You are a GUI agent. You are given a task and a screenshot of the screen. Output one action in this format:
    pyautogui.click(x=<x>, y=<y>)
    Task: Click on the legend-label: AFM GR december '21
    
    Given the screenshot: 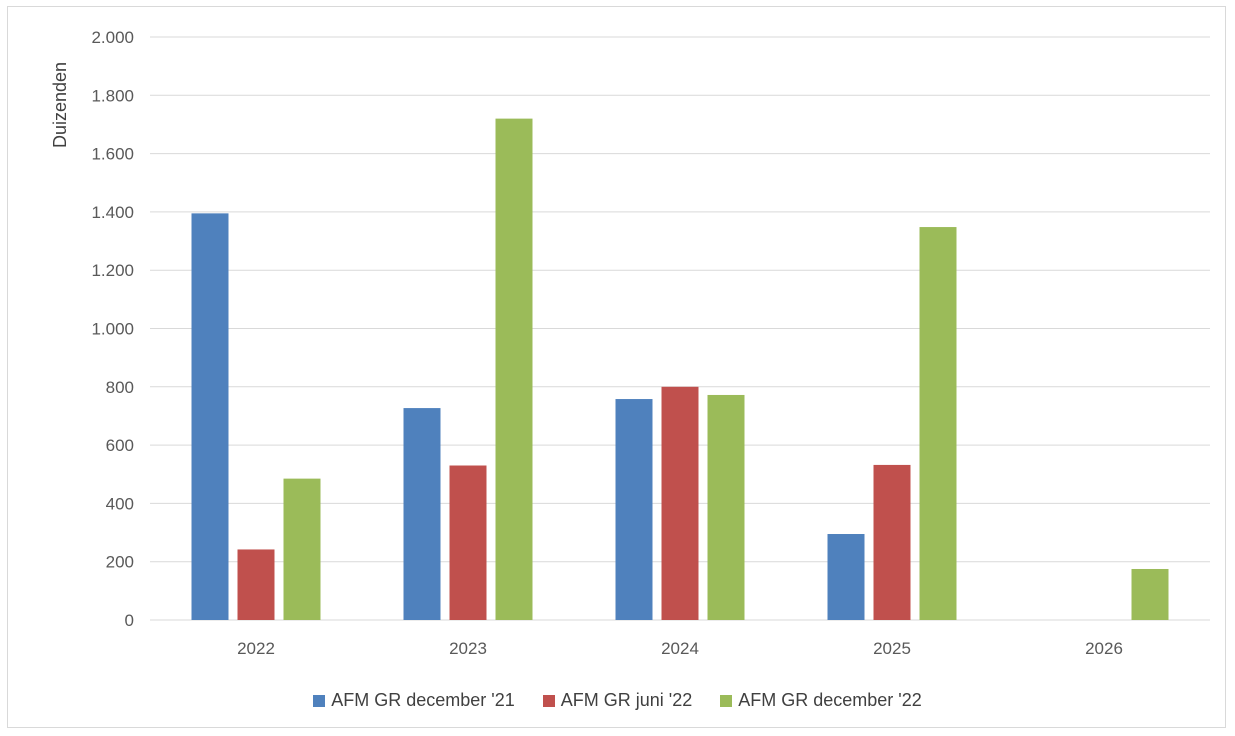 What is the action you would take?
    pyautogui.click(x=423, y=700)
    